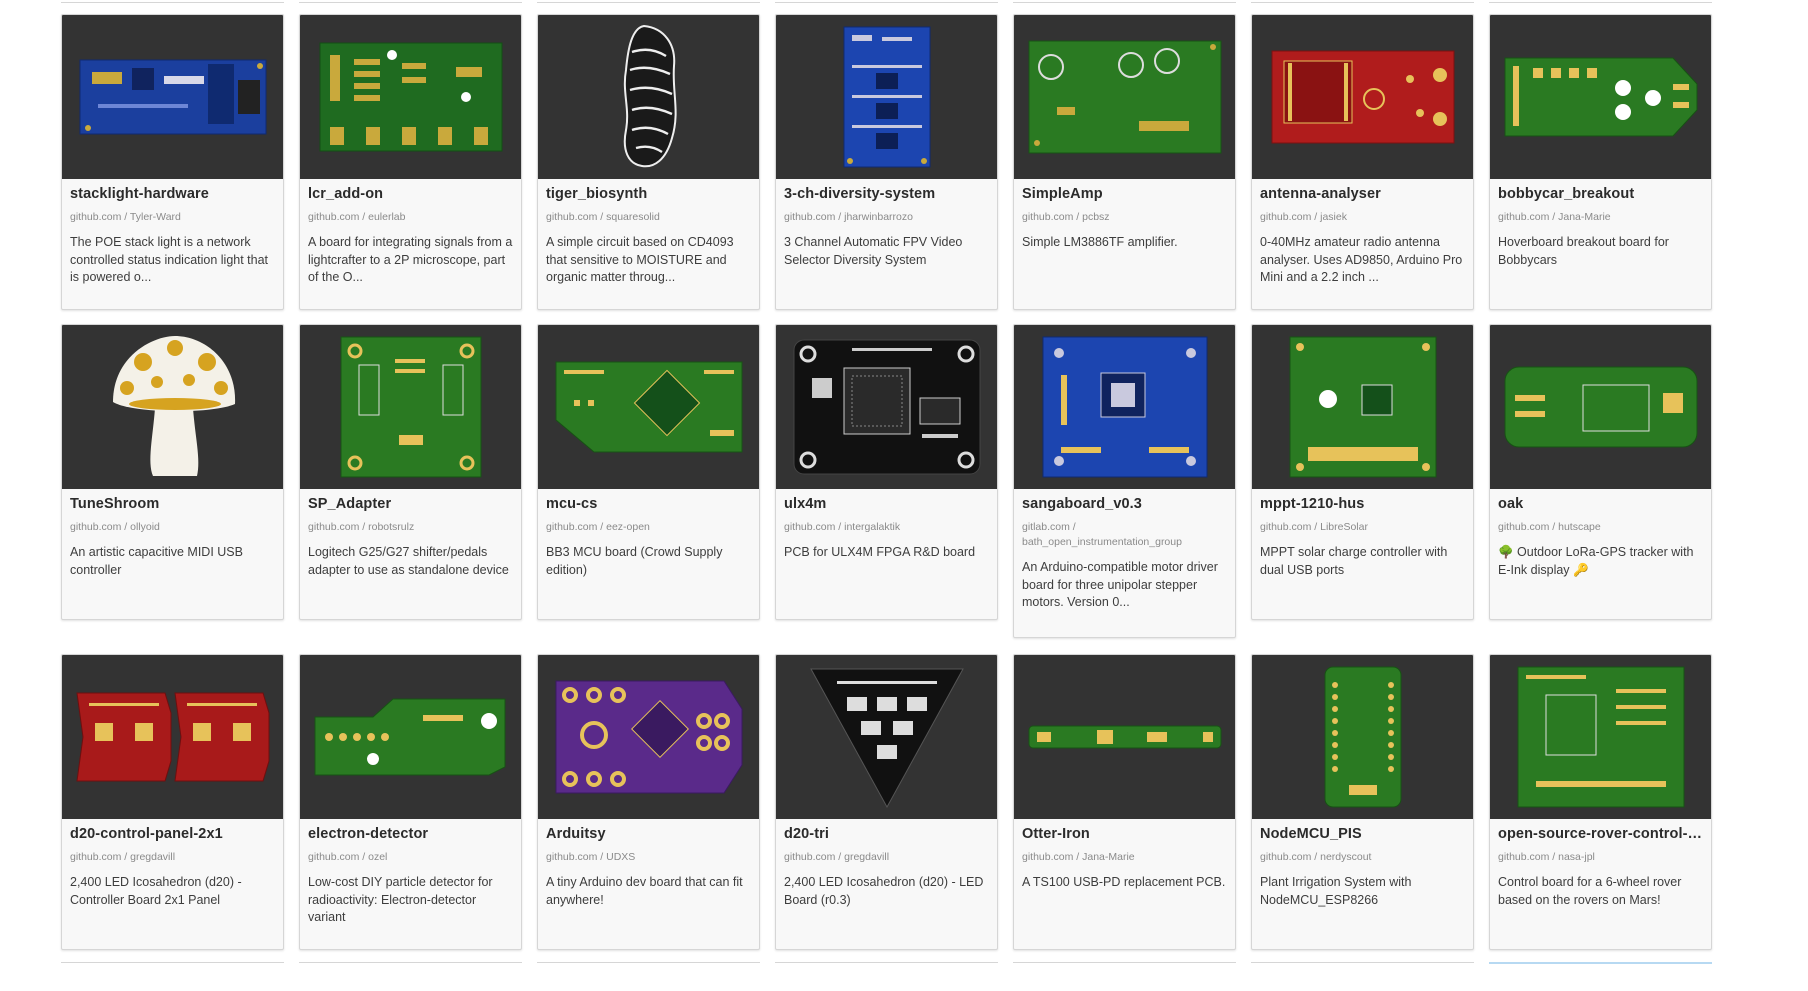 This screenshot has height=991, width=1808. Describe the element at coordinates (115, 527) in the screenshot. I see `project-source: github.com / ollyoid` at that location.